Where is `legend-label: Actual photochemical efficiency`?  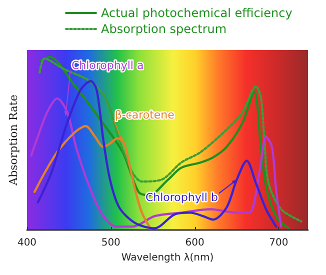 legend-label: Actual photochemical efficiency is located at coordinates (196, 13).